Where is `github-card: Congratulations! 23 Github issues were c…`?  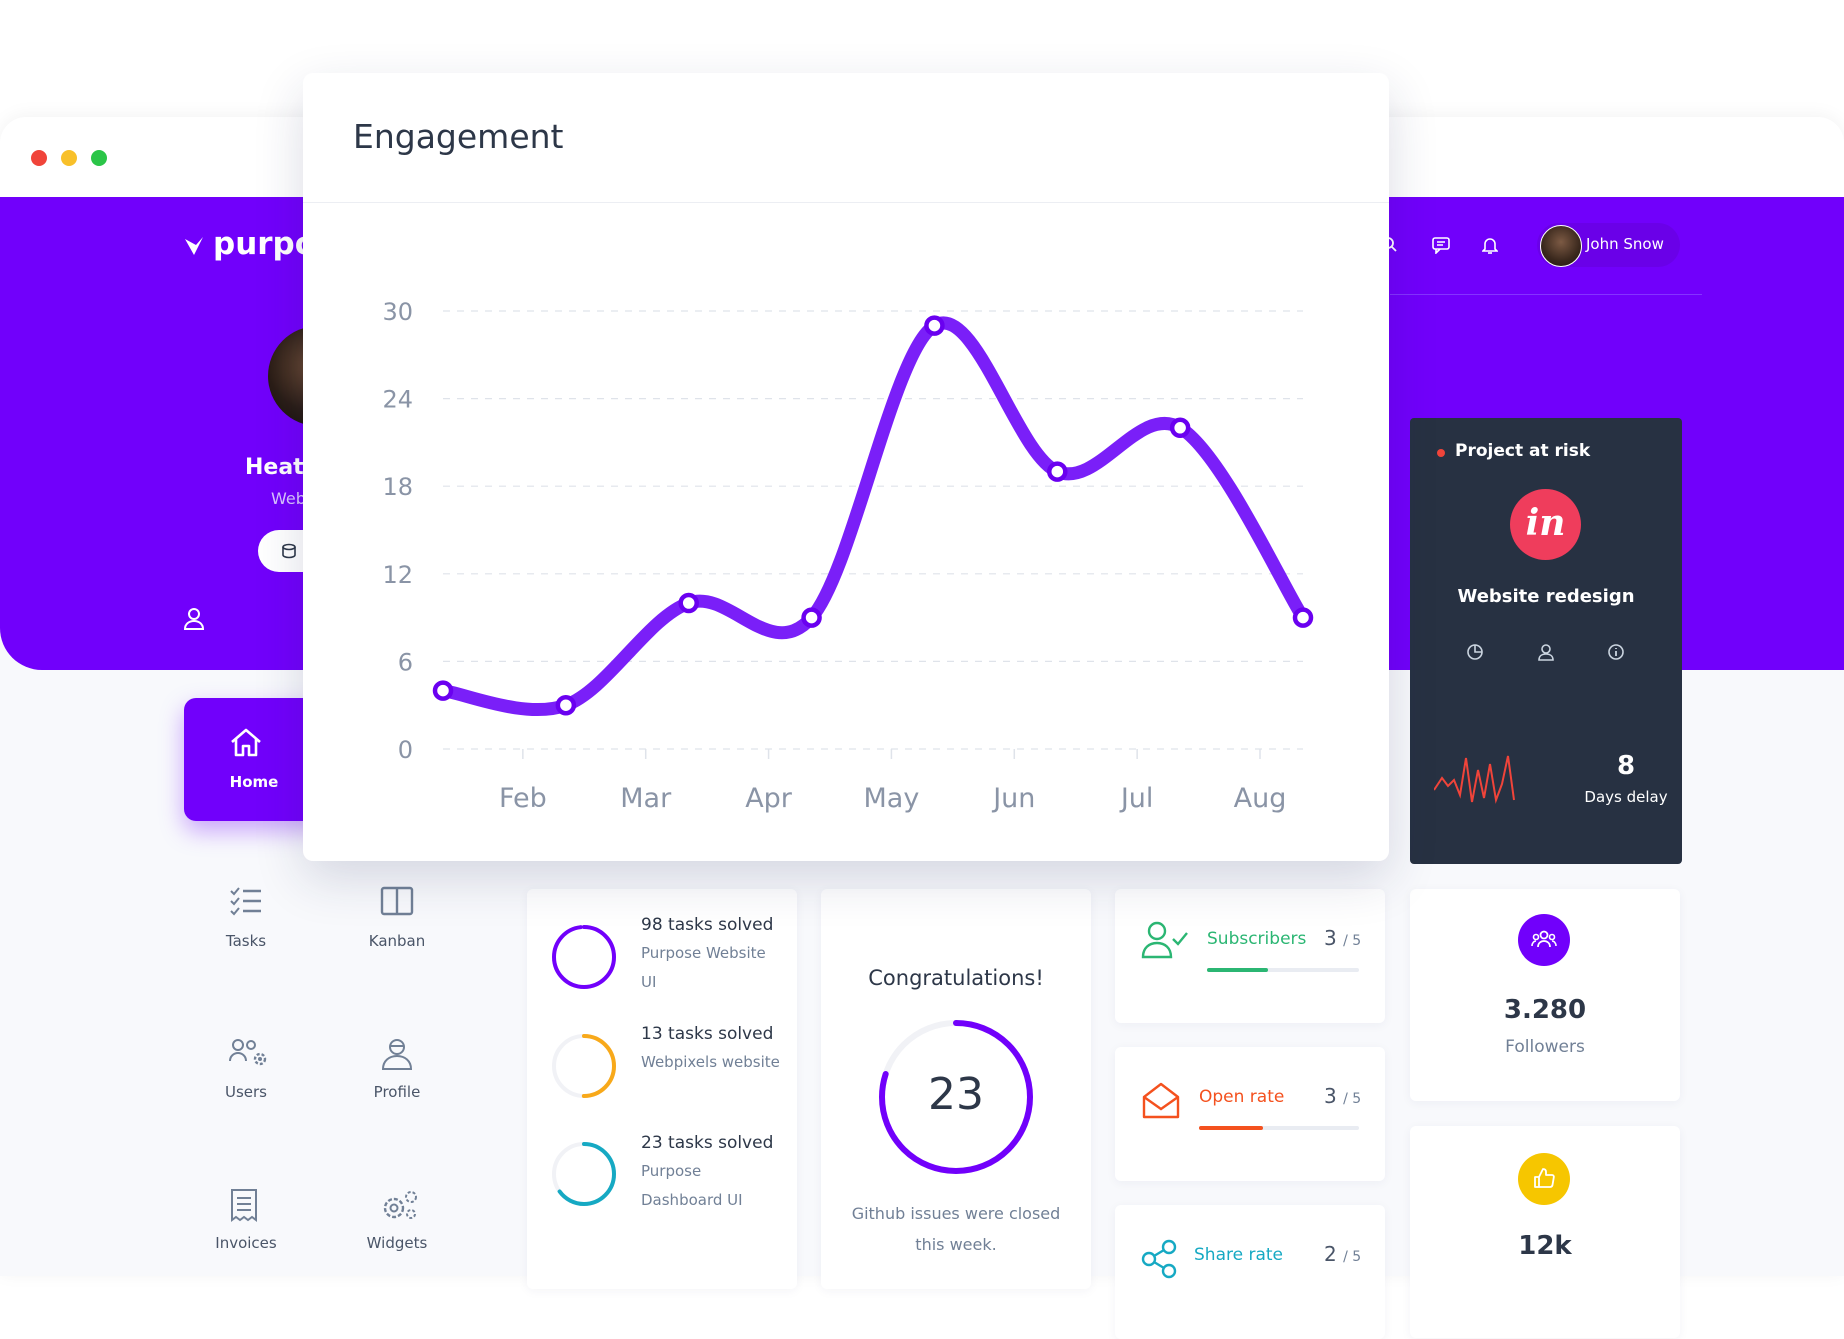
github-card: Congratulations! 23 Github issues were c… is located at coordinates (956, 1089).